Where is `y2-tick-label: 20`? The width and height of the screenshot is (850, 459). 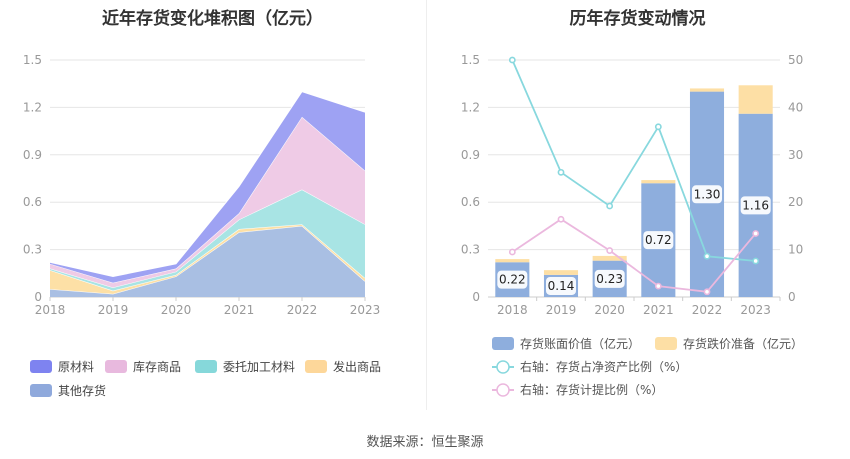 y2-tick-label: 20 is located at coordinates (795, 202).